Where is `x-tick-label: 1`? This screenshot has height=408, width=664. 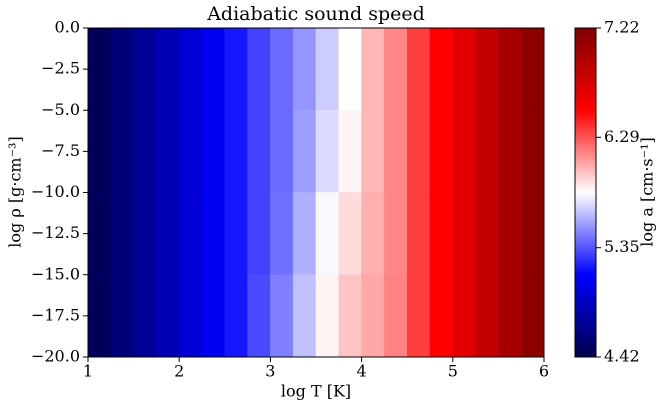 x-tick-label: 1 is located at coordinates (88, 371).